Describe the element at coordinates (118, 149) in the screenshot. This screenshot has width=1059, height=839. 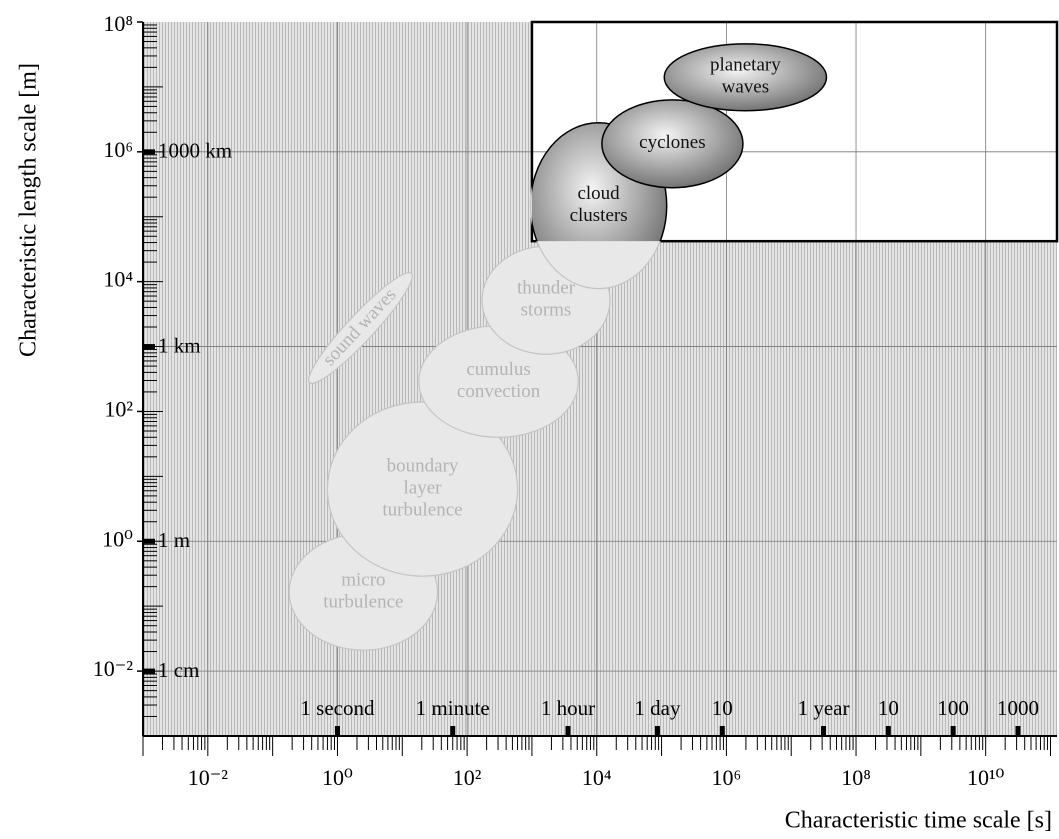
I see `y-tick-label: 10⁶` at that location.